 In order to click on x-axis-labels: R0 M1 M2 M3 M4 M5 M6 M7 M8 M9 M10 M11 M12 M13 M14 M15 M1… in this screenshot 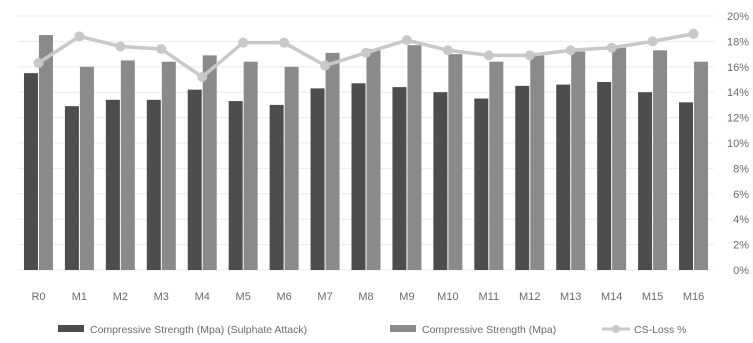, I will do `click(367, 297)`.